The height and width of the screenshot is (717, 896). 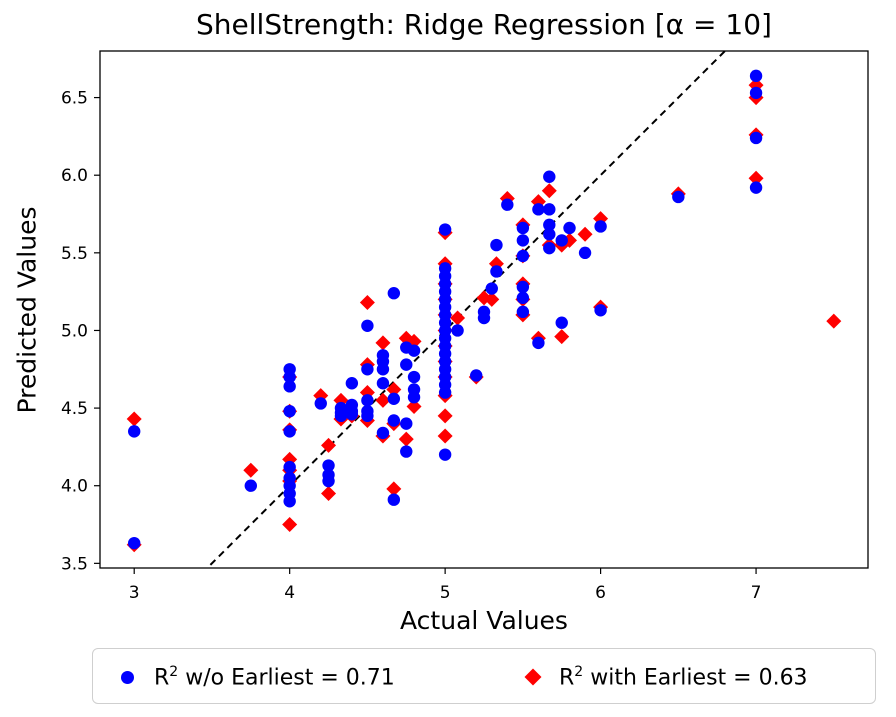 I want to click on x-tick-label: 5, so click(x=445, y=593).